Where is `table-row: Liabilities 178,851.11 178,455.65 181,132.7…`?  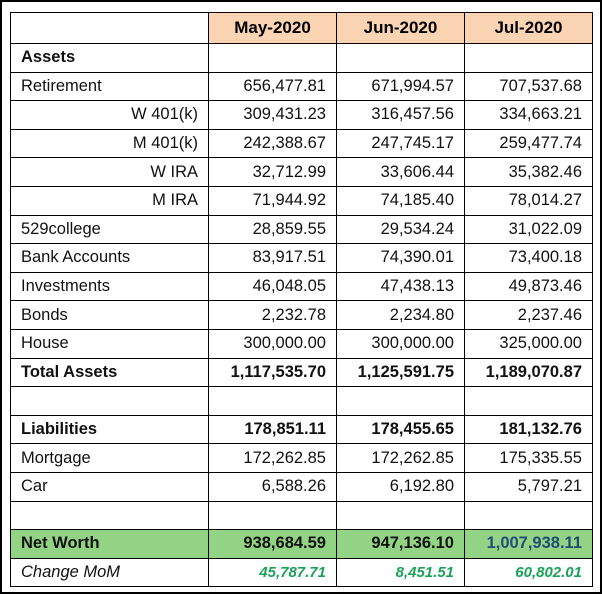 table-row: Liabilities 178,851.11 178,455.65 181,132.7… is located at coordinates (301, 429).